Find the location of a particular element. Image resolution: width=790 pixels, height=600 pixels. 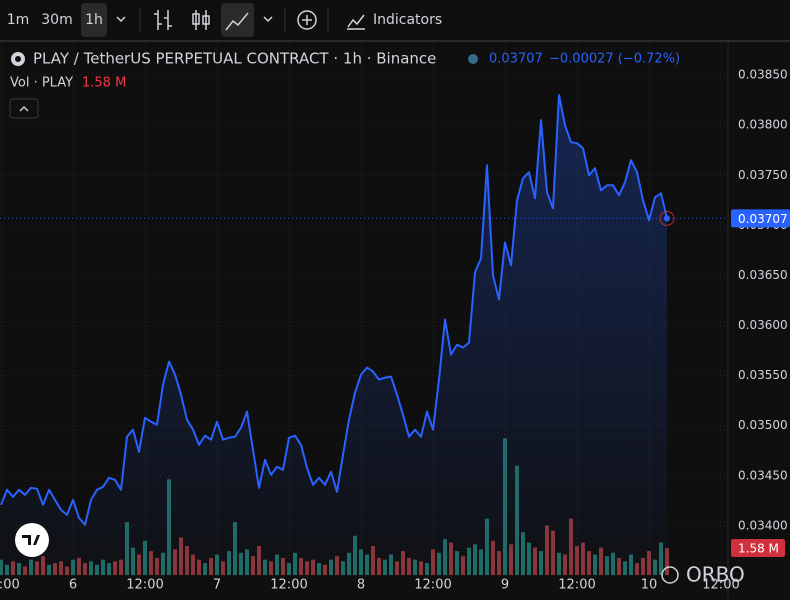

x-tick-label: 7 is located at coordinates (217, 585).